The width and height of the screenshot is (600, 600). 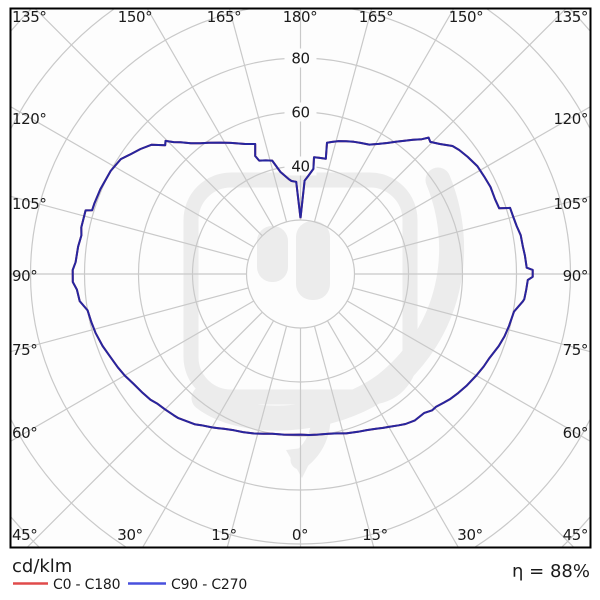 I want to click on angle-label-right-1: 105°, so click(x=570, y=204).